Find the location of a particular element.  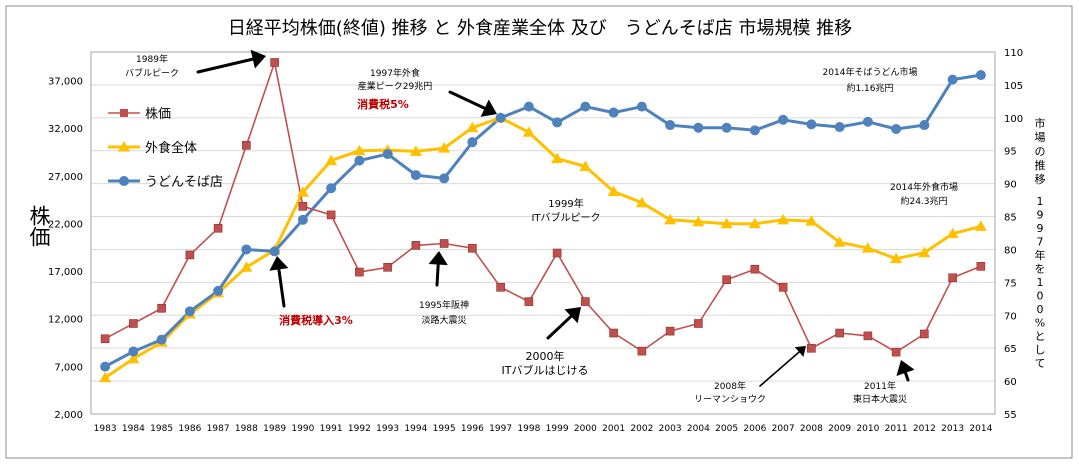

x-axis-tick-label: 2005 is located at coordinates (726, 429).